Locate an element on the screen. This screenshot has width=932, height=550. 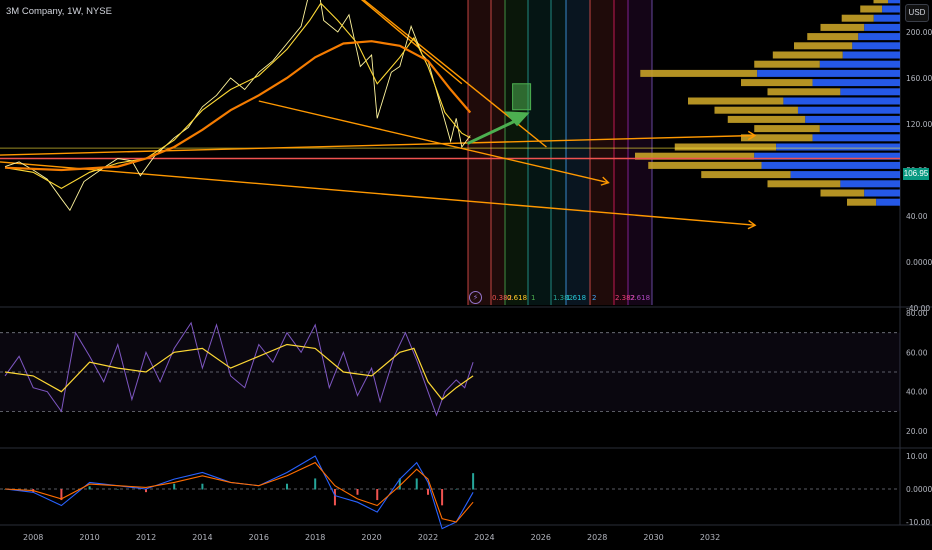
lightning-icon: ⚡ is located at coordinates (475, 297).